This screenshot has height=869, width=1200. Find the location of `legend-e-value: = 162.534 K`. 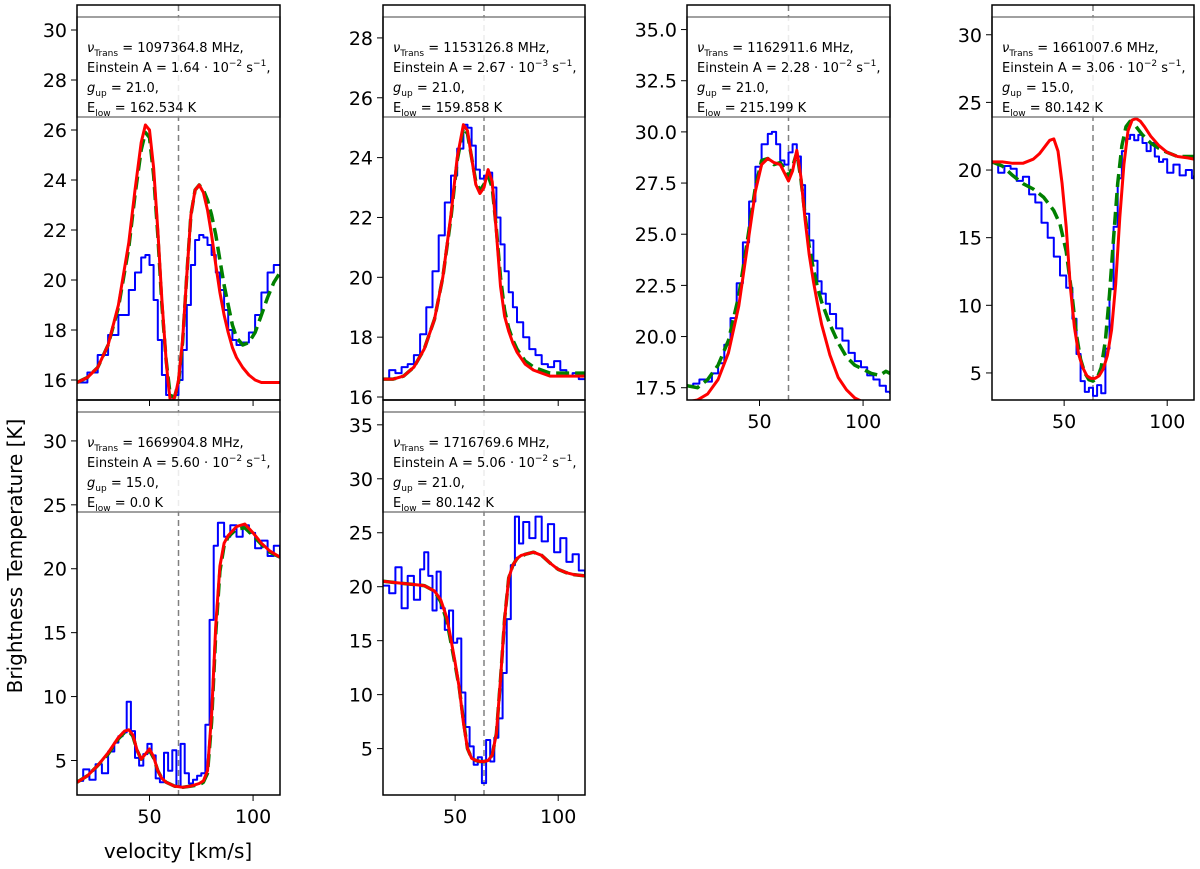

legend-e-value: = 162.534 K is located at coordinates (154, 108).